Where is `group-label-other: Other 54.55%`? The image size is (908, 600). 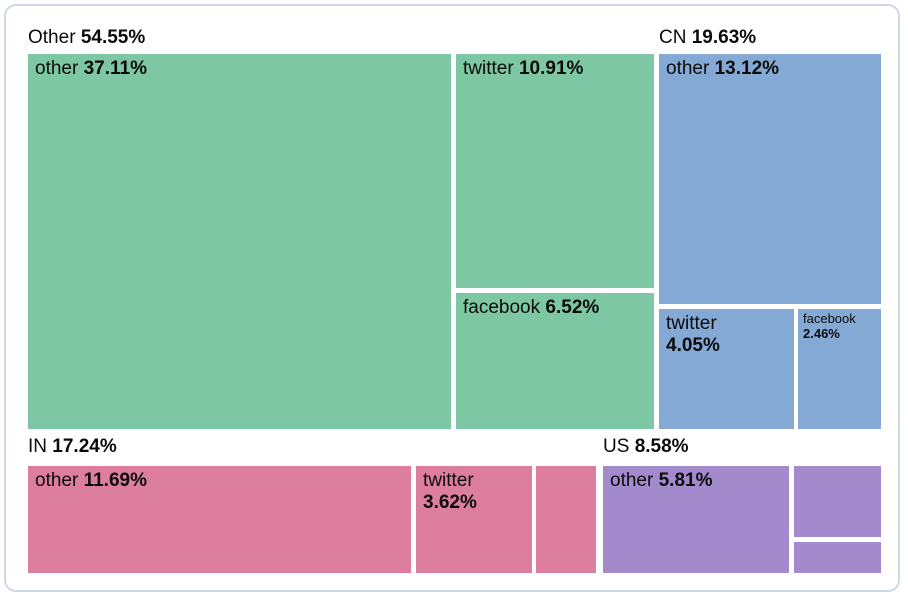 group-label-other: Other 54.55% is located at coordinates (86, 38).